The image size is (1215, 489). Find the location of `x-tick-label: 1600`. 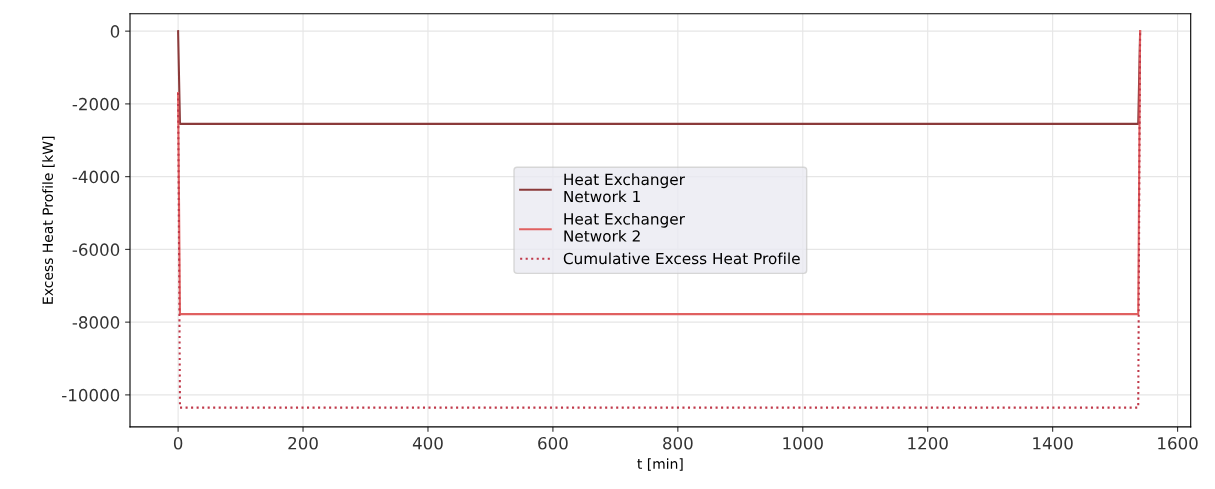

x-tick-label: 1600 is located at coordinates (1178, 443).